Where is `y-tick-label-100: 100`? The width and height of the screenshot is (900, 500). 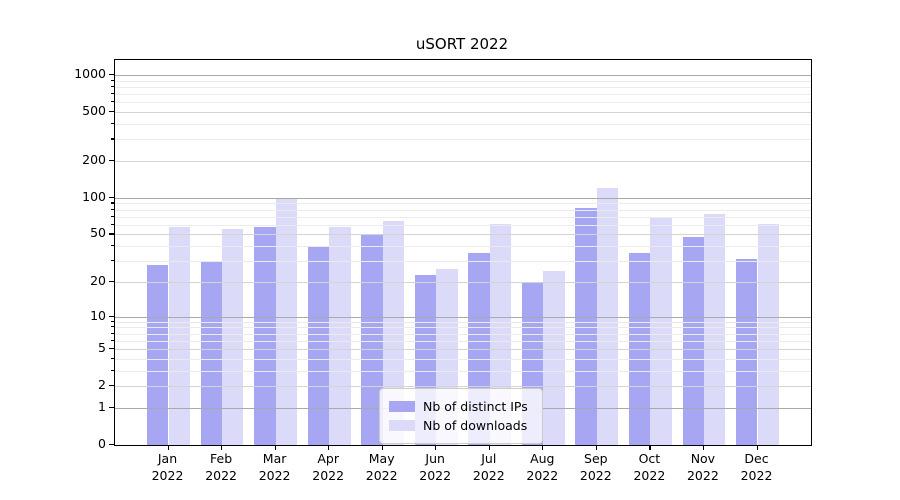 y-tick-label-100: 100 is located at coordinates (94, 196).